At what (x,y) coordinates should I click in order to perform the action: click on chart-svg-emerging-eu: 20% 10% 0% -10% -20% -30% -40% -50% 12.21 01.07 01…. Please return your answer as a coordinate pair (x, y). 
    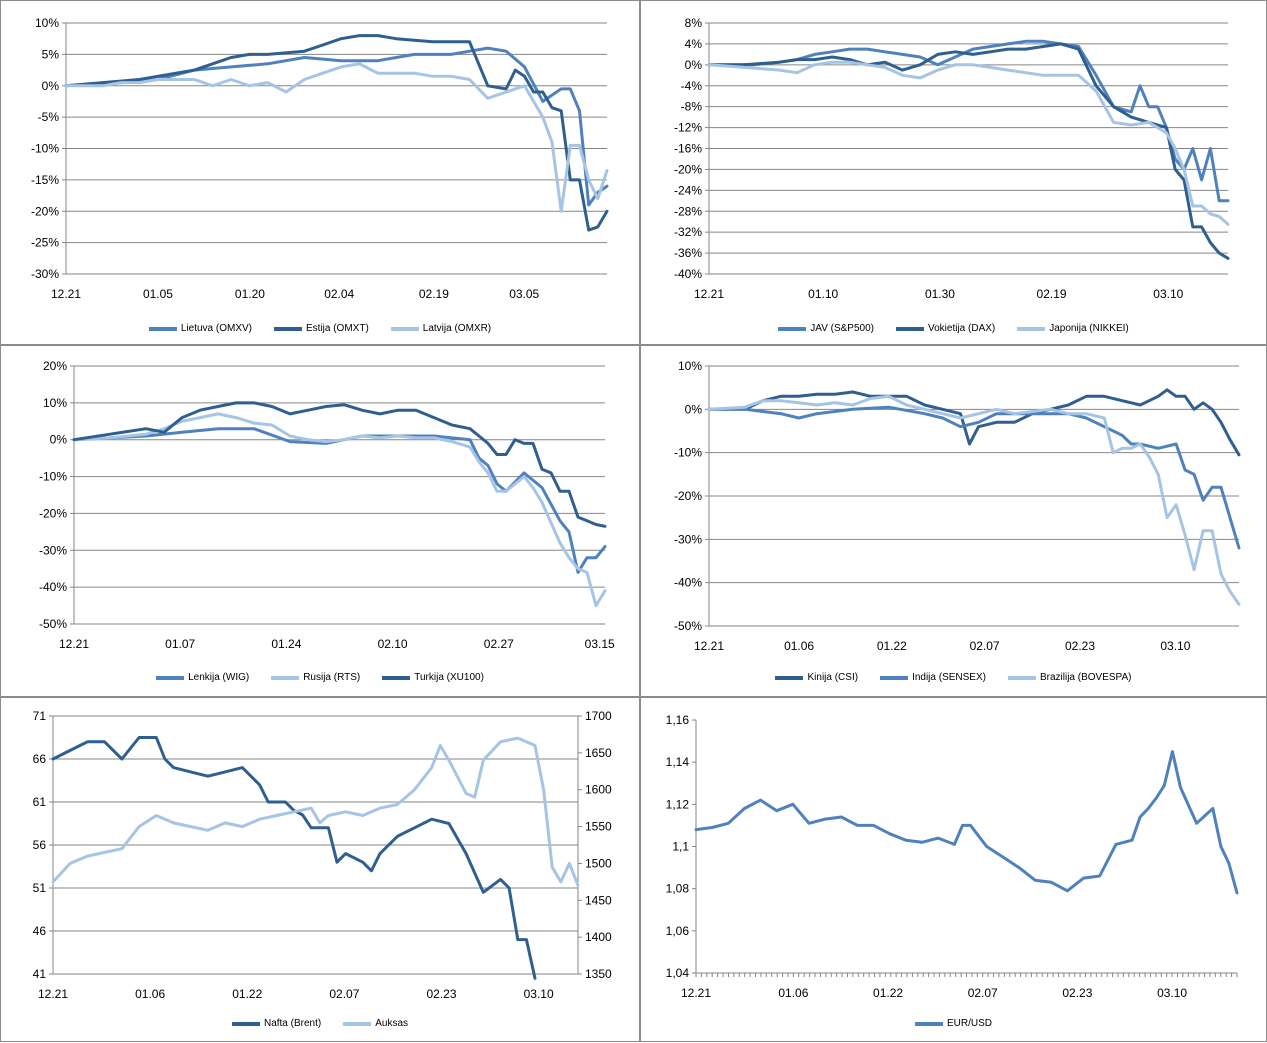
    Looking at the image, I should click on (327, 505).